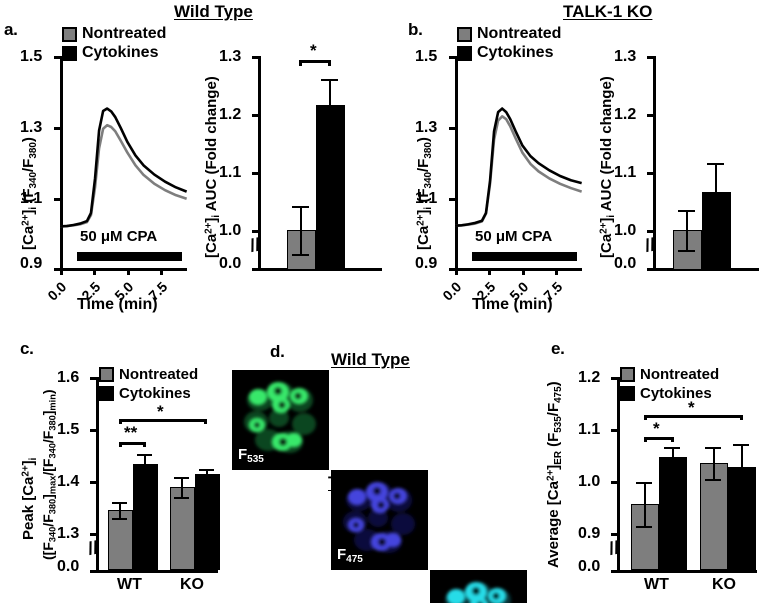 This screenshot has height=603, width=759. Describe the element at coordinates (61, 271) in the screenshot. I see `panel-a-xtick-mark-0.0` at that location.